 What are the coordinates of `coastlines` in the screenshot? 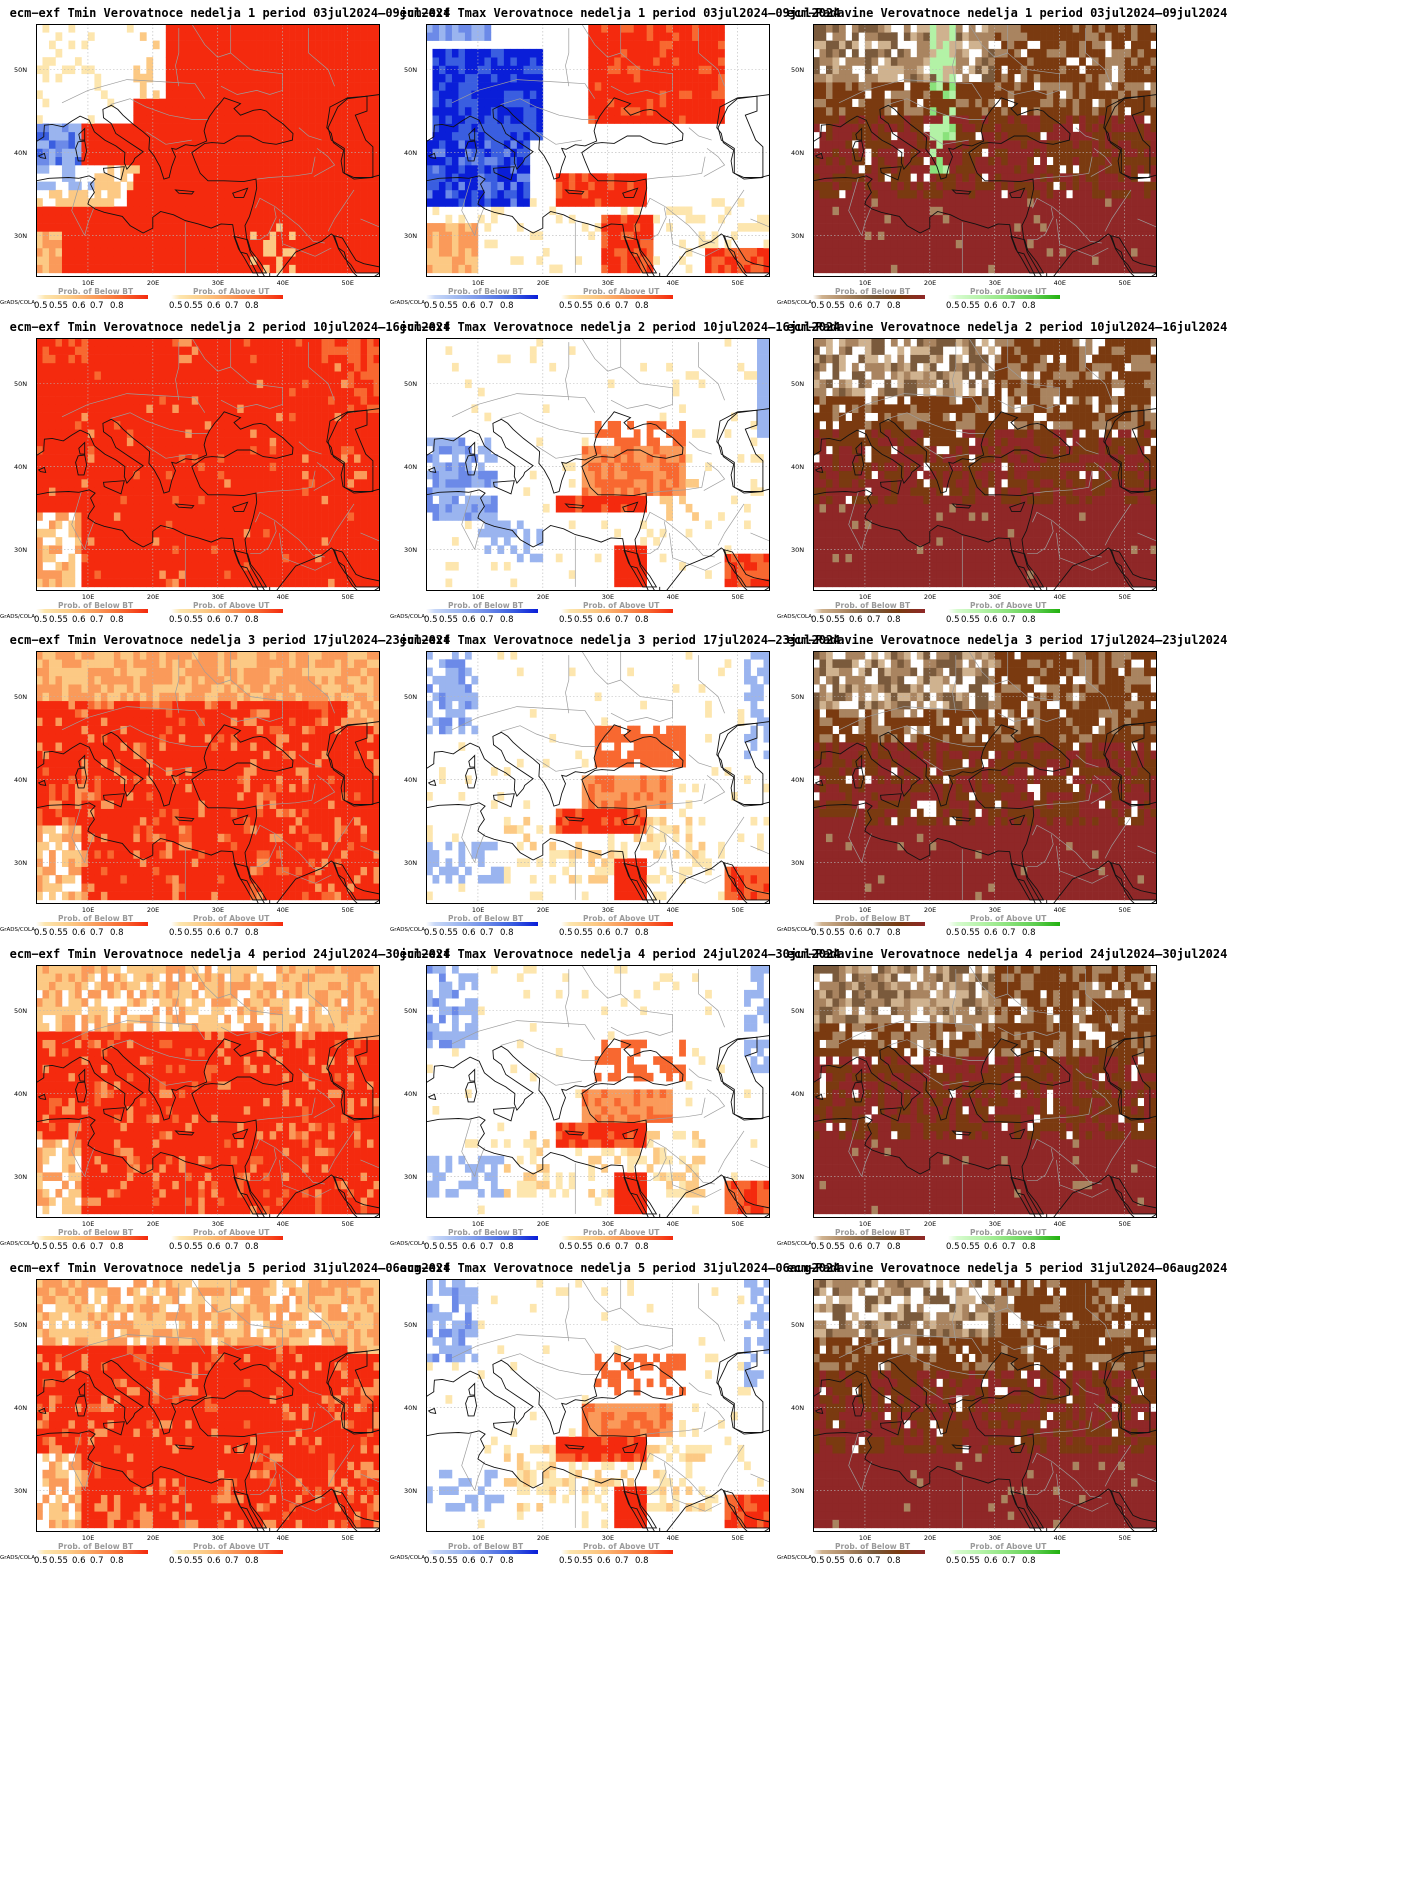 It's located at (985, 777).